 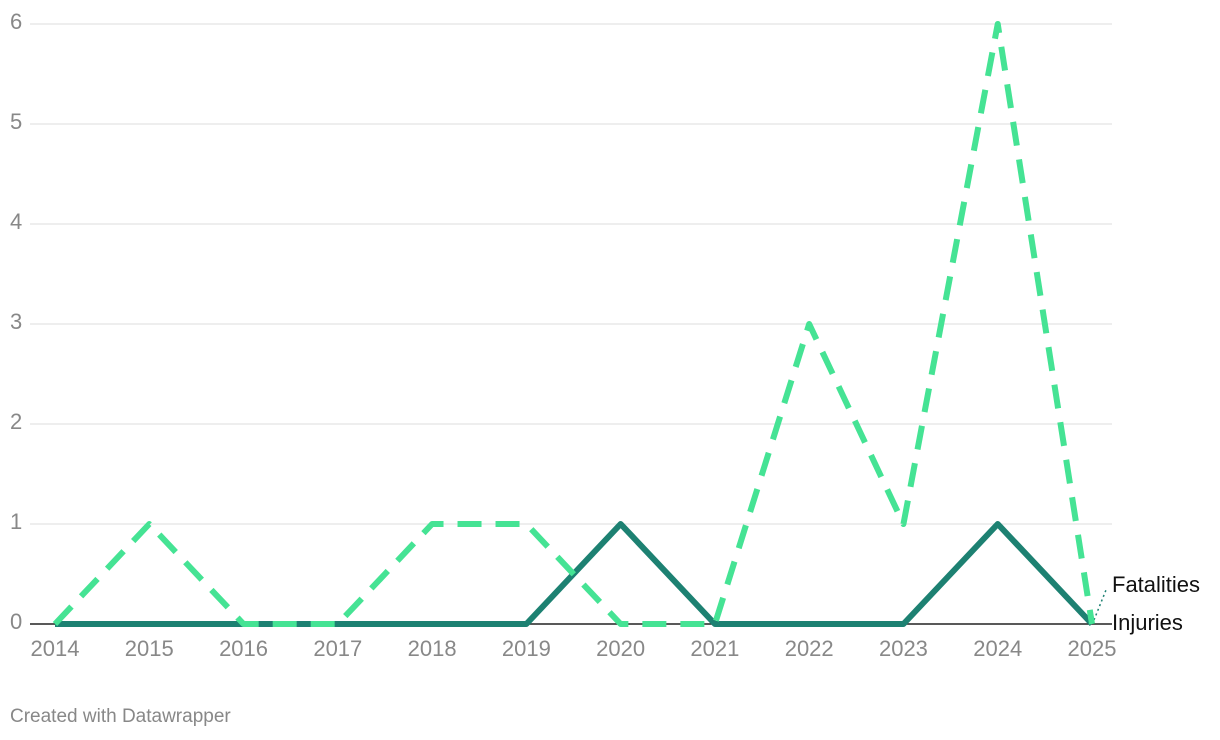 I want to click on x-tick-label: 2025, so click(x=1092, y=648).